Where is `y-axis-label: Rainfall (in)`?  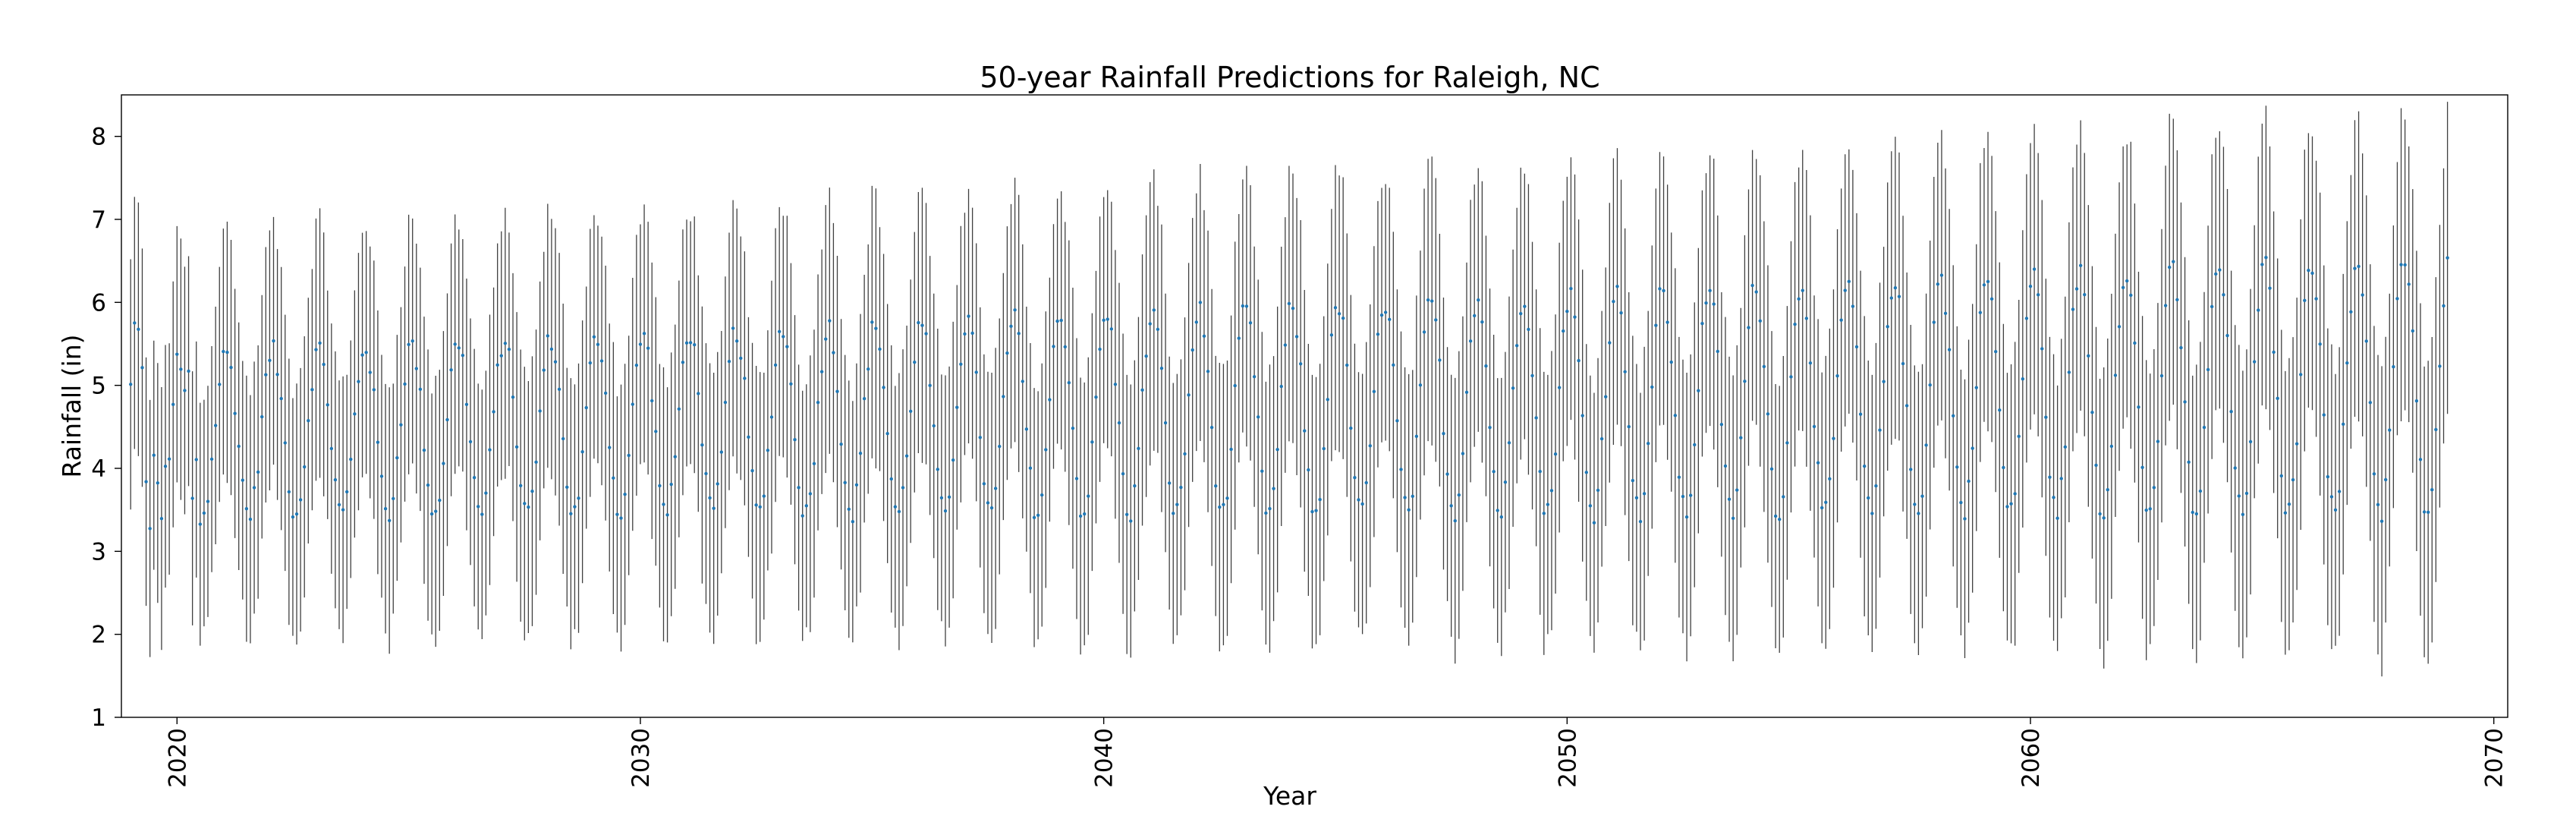
y-axis-label: Rainfall (in) is located at coordinates (71, 405).